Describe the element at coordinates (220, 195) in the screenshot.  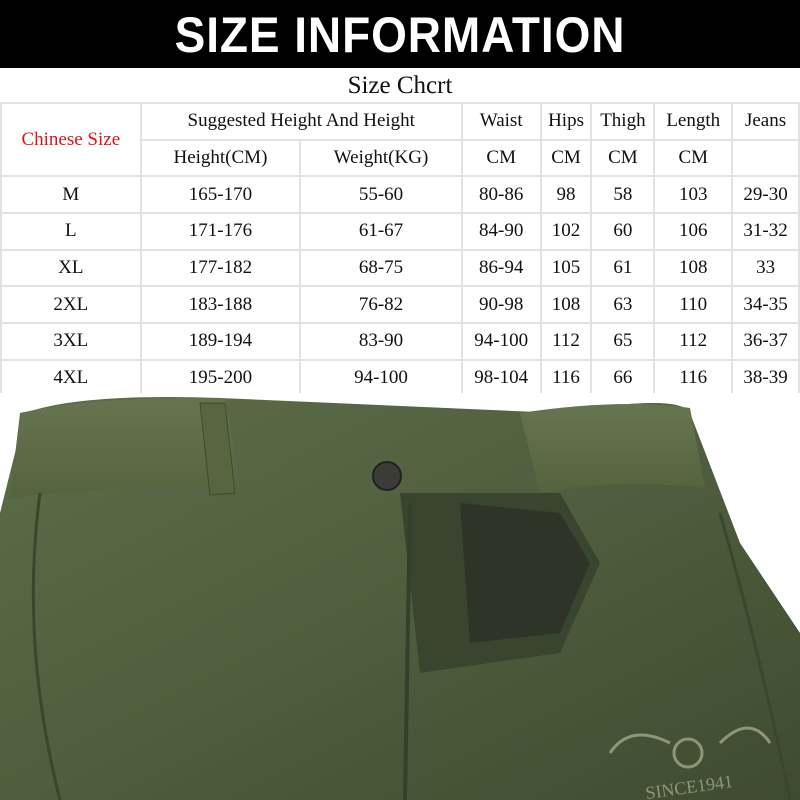
I see `value-cell: 165-170` at that location.